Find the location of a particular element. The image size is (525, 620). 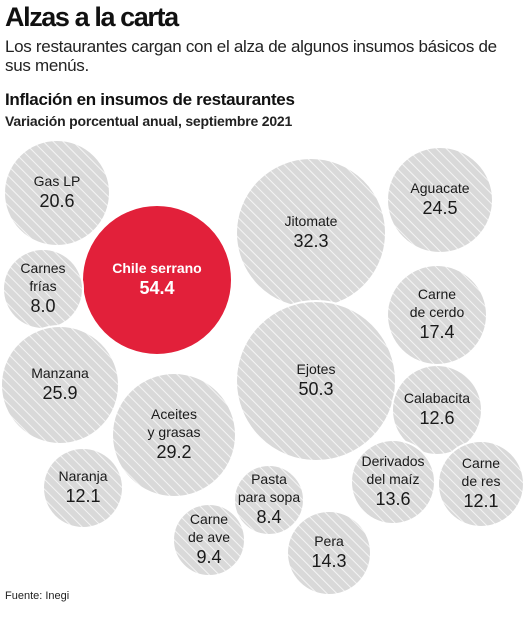

bubble-value-carnes-frias: 8.0 is located at coordinates (42, 306).